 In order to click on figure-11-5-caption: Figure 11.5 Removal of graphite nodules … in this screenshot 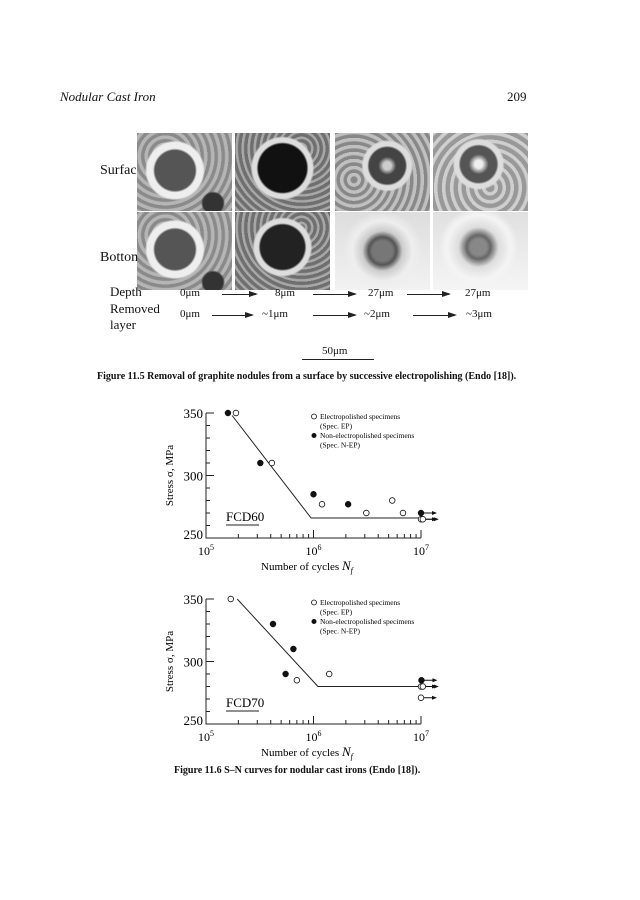, I will do `click(307, 376)`.